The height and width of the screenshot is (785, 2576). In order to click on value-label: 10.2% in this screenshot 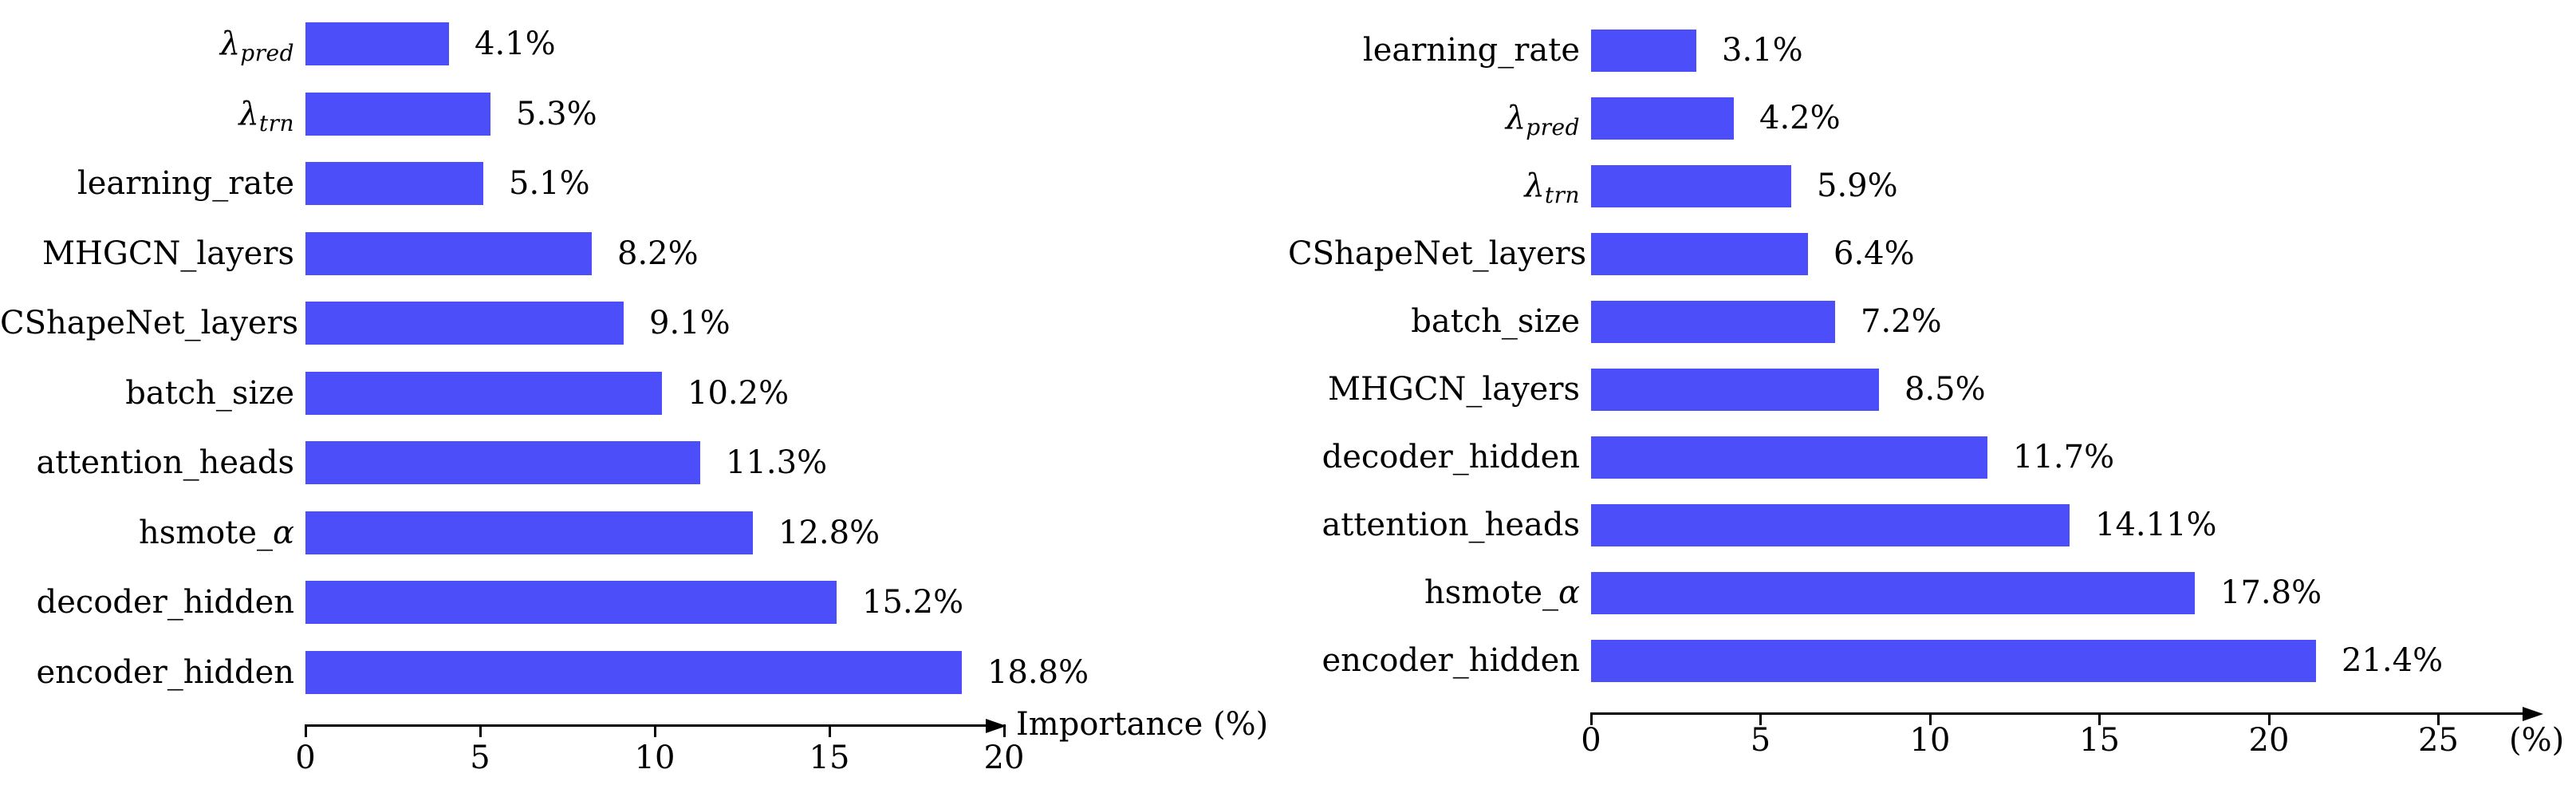, I will do `click(738, 393)`.